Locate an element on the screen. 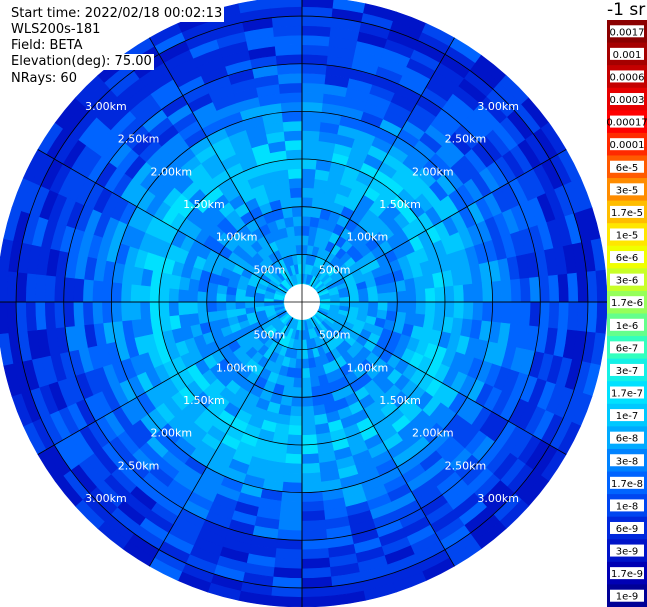 The width and height of the screenshot is (647, 607). range-ring-label: 2.50km is located at coordinates (139, 139).